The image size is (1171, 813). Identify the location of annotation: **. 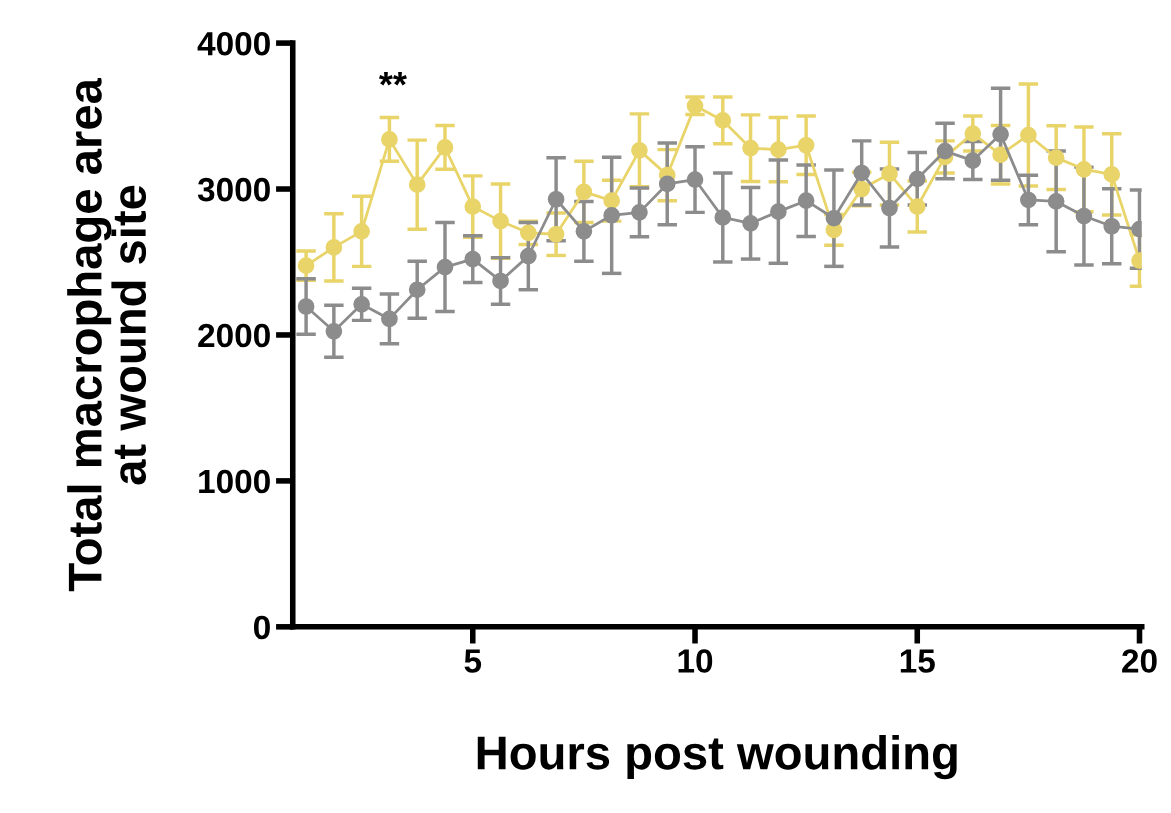
(392, 79).